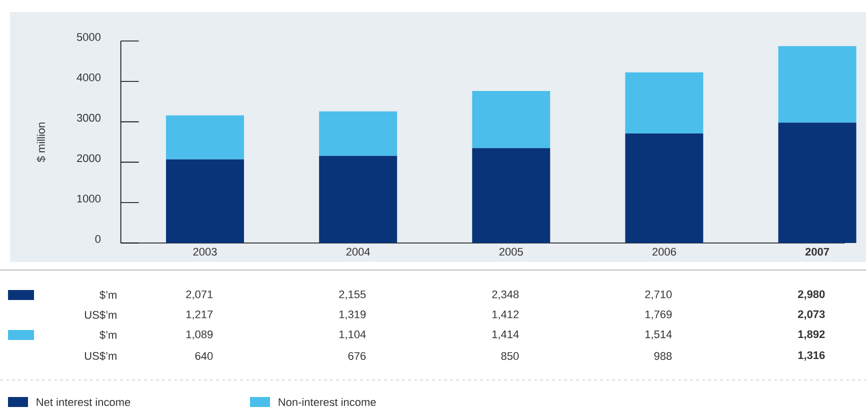 This screenshot has height=409, width=866. I want to click on text: 676, so click(357, 356).